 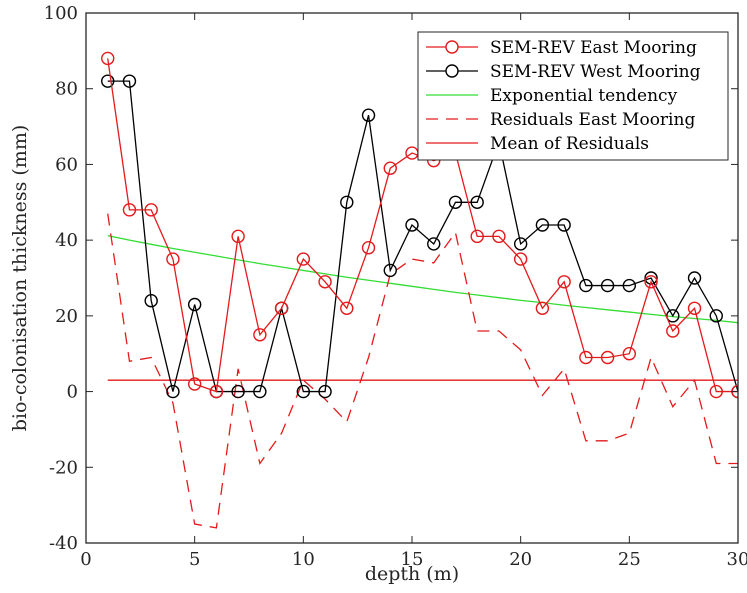 What do you see at coordinates (595, 72) in the screenshot?
I see `legend-entry-label: SEM-REV West Mooring` at bounding box center [595, 72].